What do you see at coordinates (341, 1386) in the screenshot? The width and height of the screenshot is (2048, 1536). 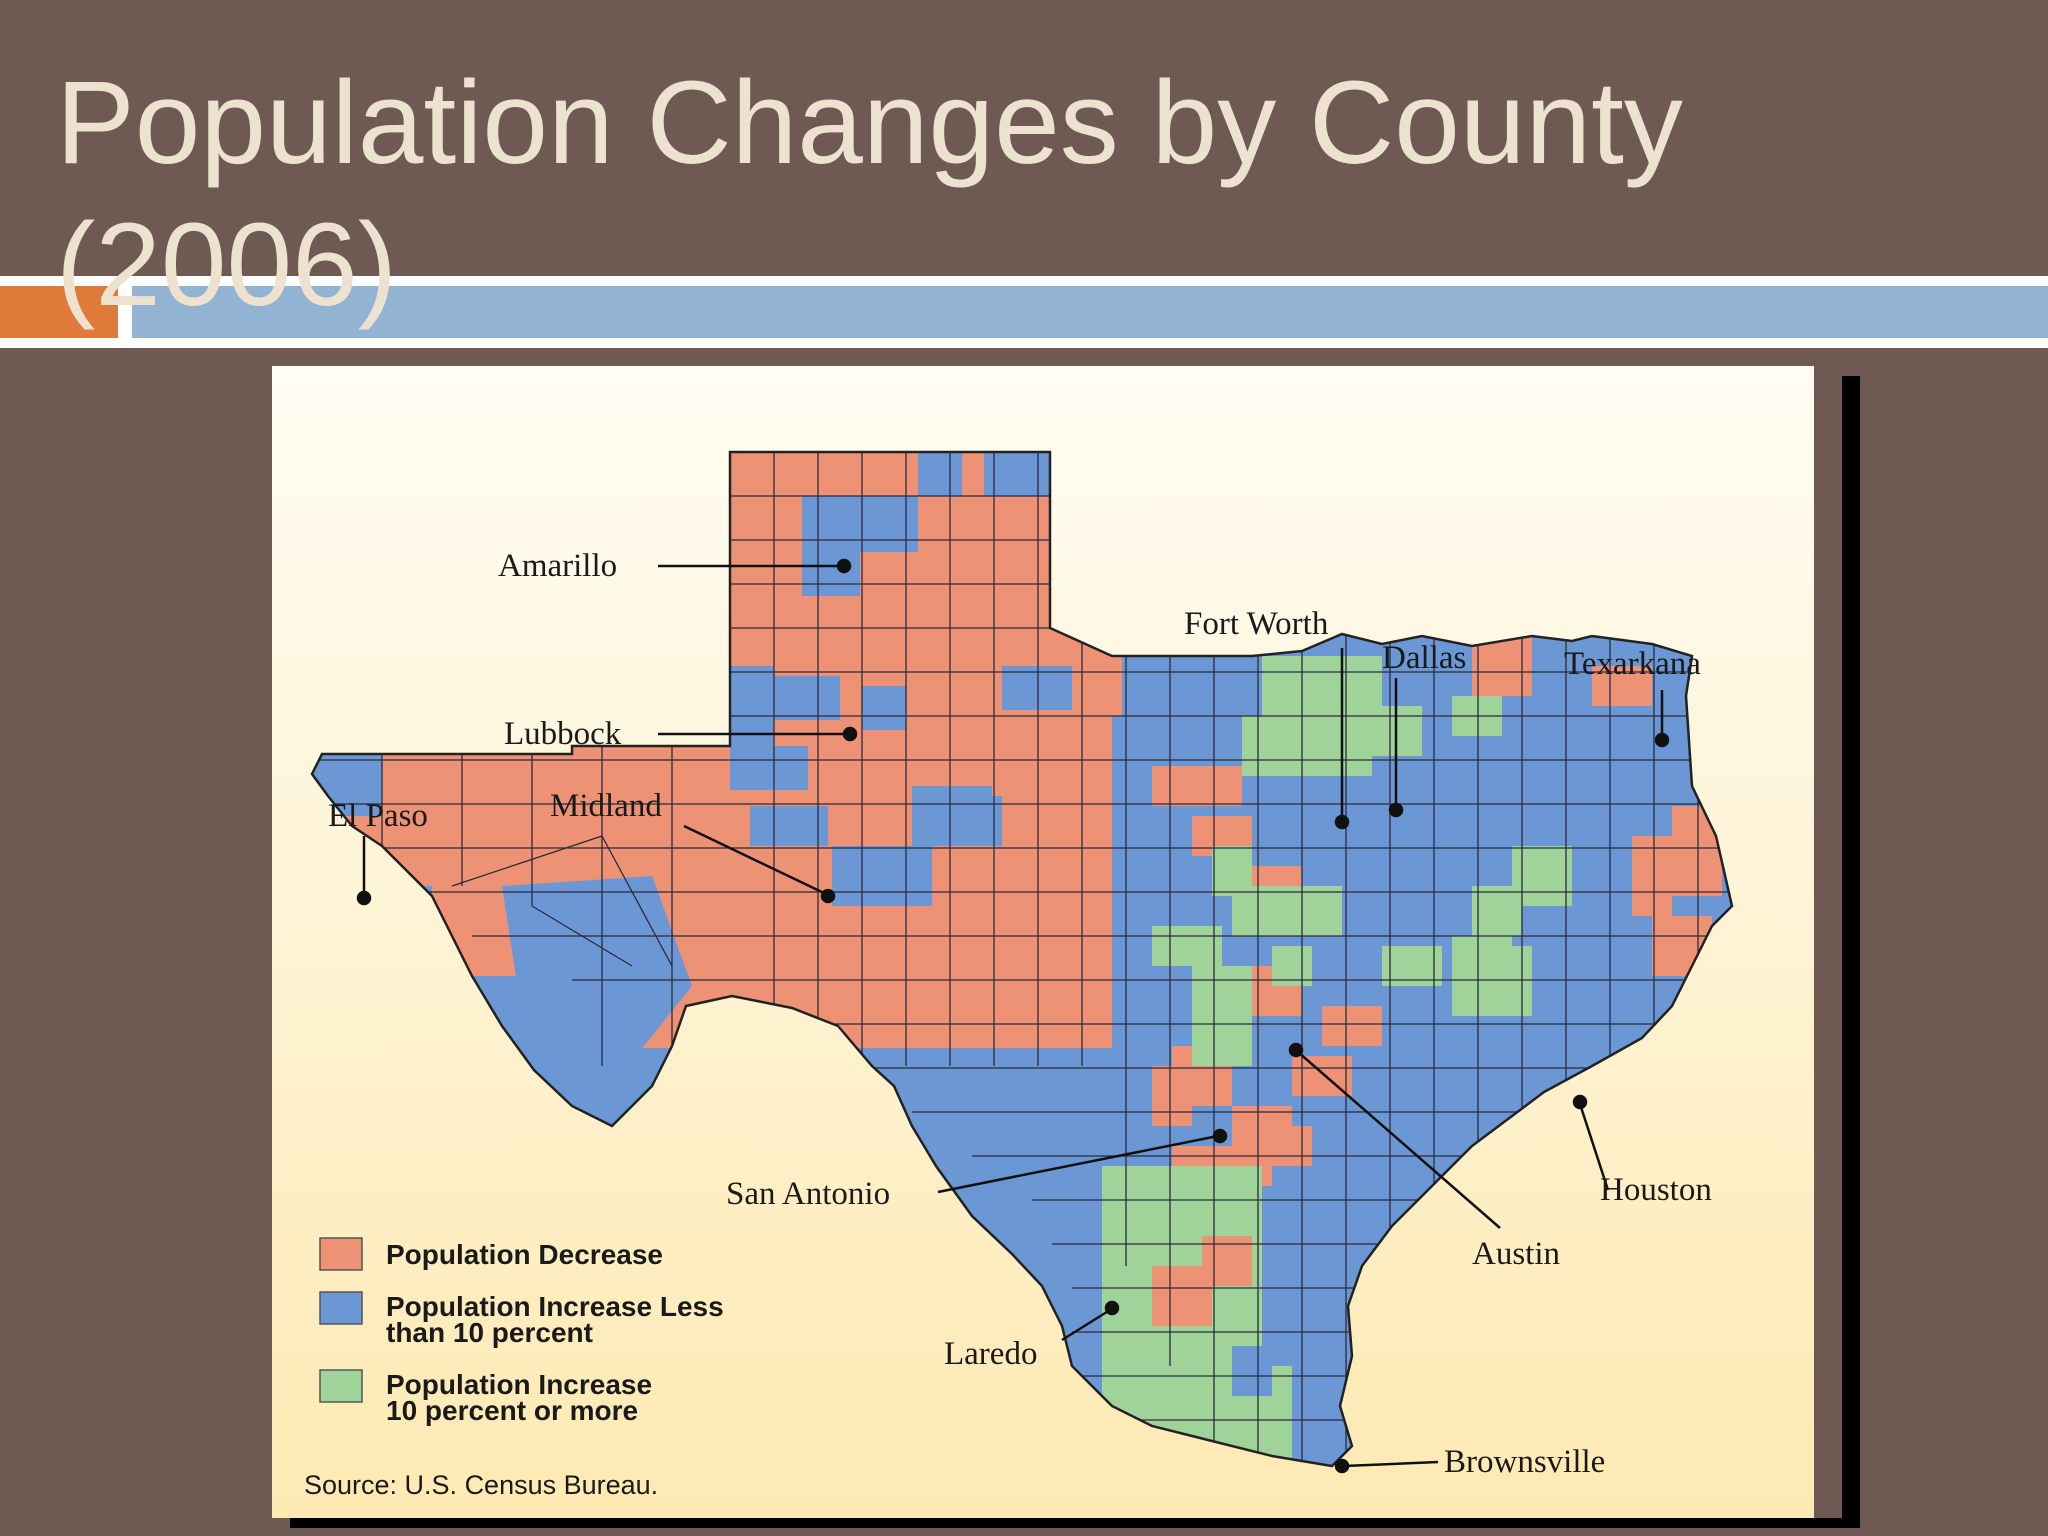 I see `legend-swatch-increase-high` at bounding box center [341, 1386].